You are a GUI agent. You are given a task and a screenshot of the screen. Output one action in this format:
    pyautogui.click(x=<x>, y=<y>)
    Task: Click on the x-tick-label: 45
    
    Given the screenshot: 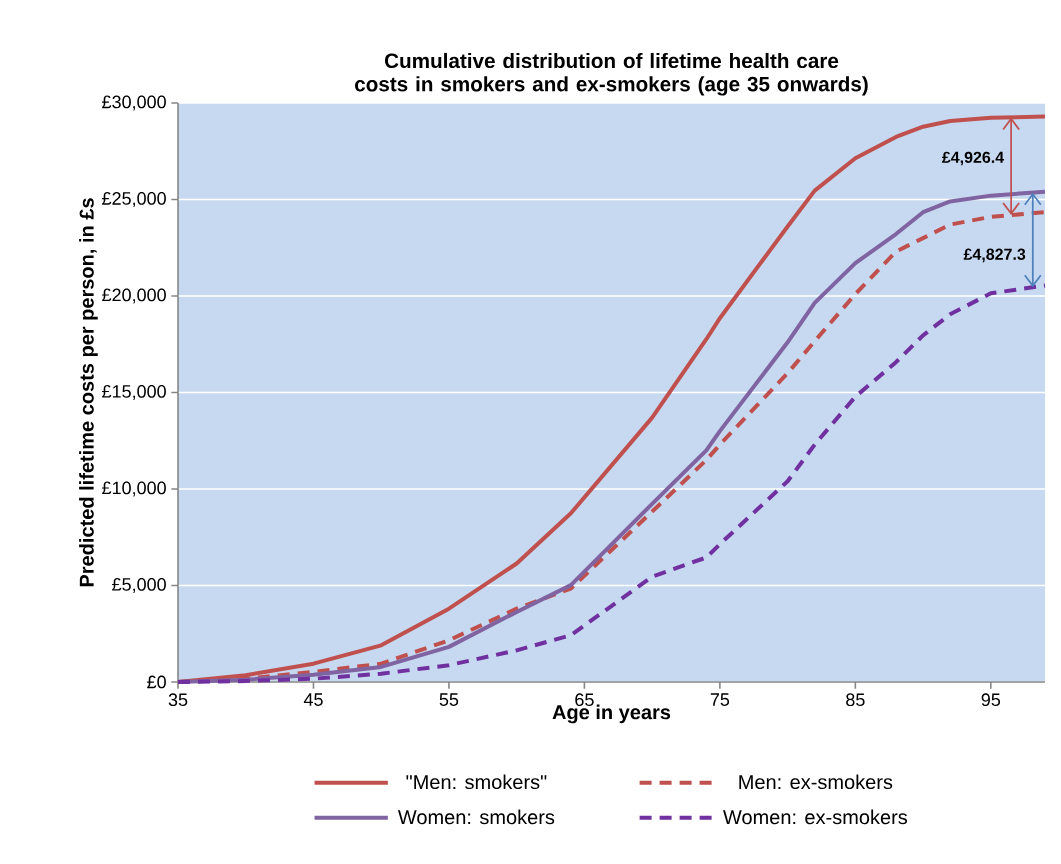 What is the action you would take?
    pyautogui.click(x=313, y=699)
    